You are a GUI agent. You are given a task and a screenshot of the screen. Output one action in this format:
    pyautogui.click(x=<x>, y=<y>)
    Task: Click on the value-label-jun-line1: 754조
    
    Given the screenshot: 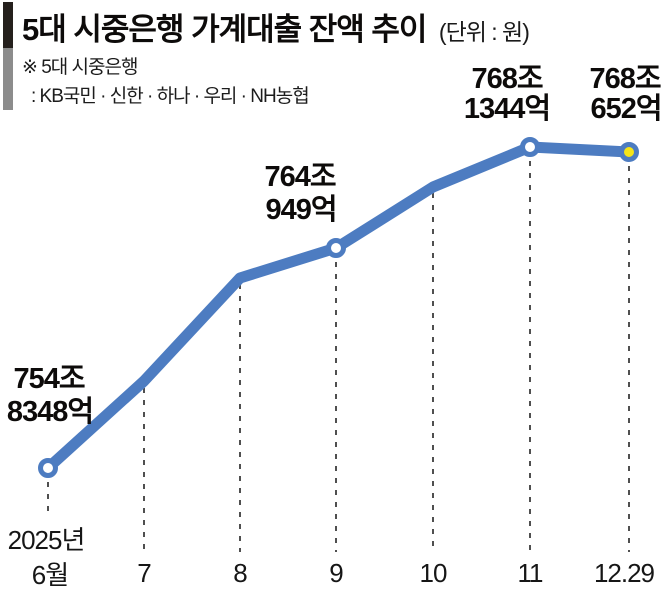 What is the action you would take?
    pyautogui.click(x=48, y=379)
    